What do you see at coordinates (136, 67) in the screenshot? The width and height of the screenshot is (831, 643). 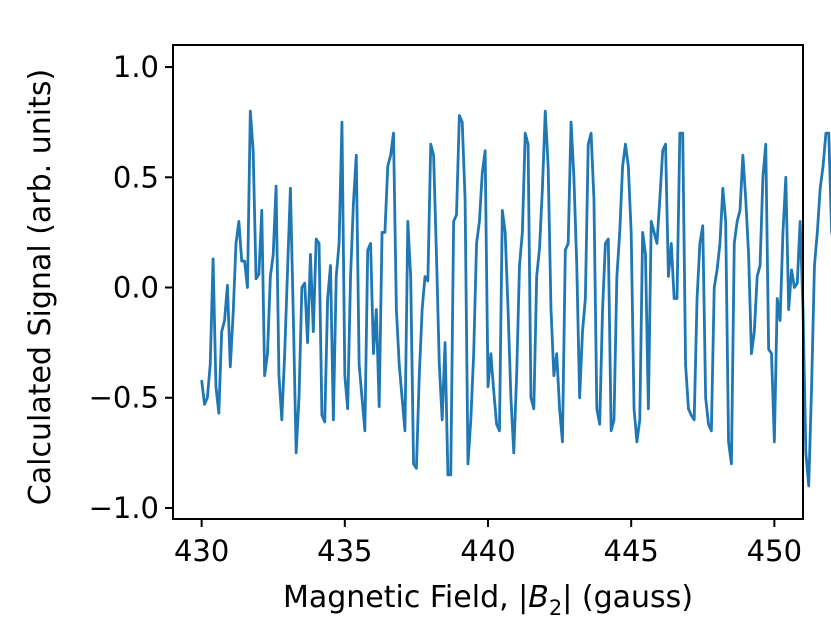 I see `y-tick-label: 1.0` at bounding box center [136, 67].